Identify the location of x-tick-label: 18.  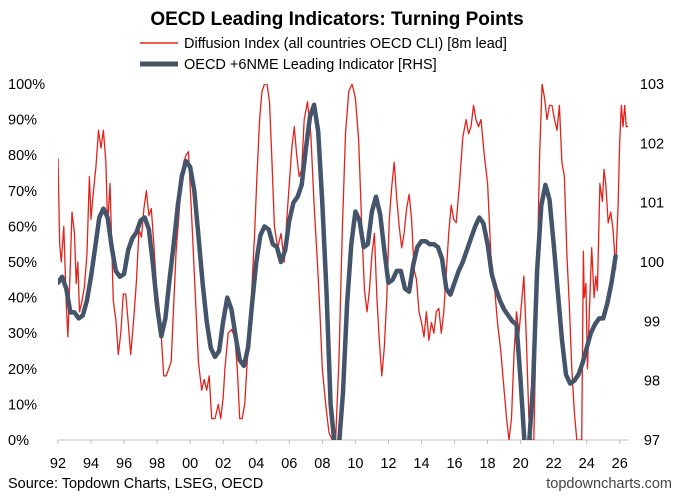
(487, 464).